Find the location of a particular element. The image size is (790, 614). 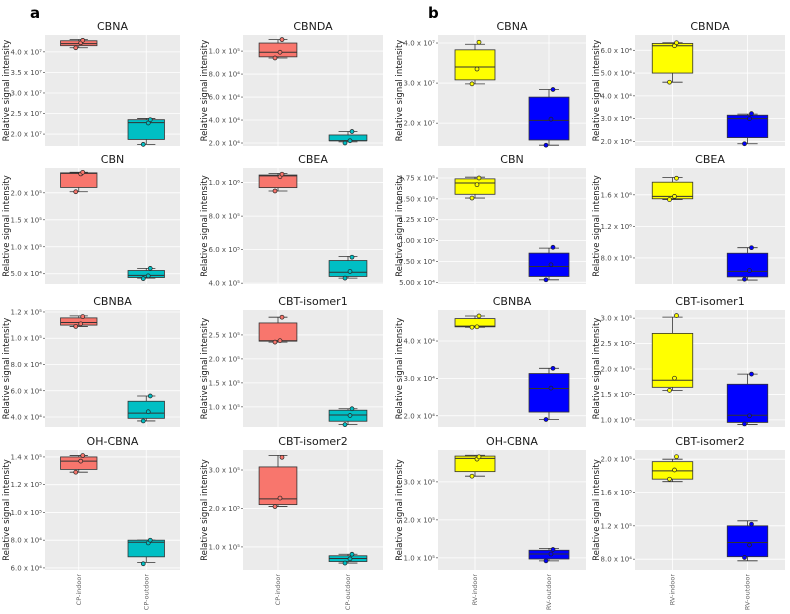

y-tick-label: 4.0 x 10⁷ is located at coordinates (27, 52).